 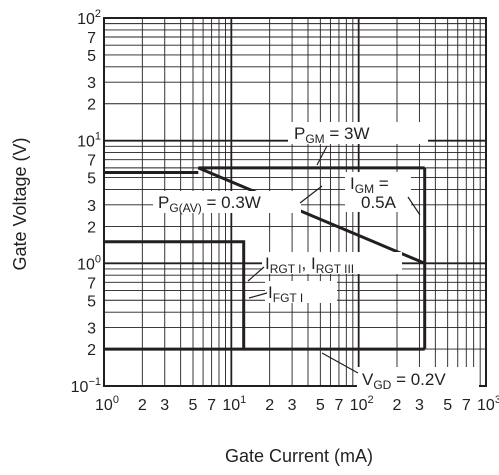 I want to click on annotation-vgd: VGD = 0.2V, so click(x=400, y=372).